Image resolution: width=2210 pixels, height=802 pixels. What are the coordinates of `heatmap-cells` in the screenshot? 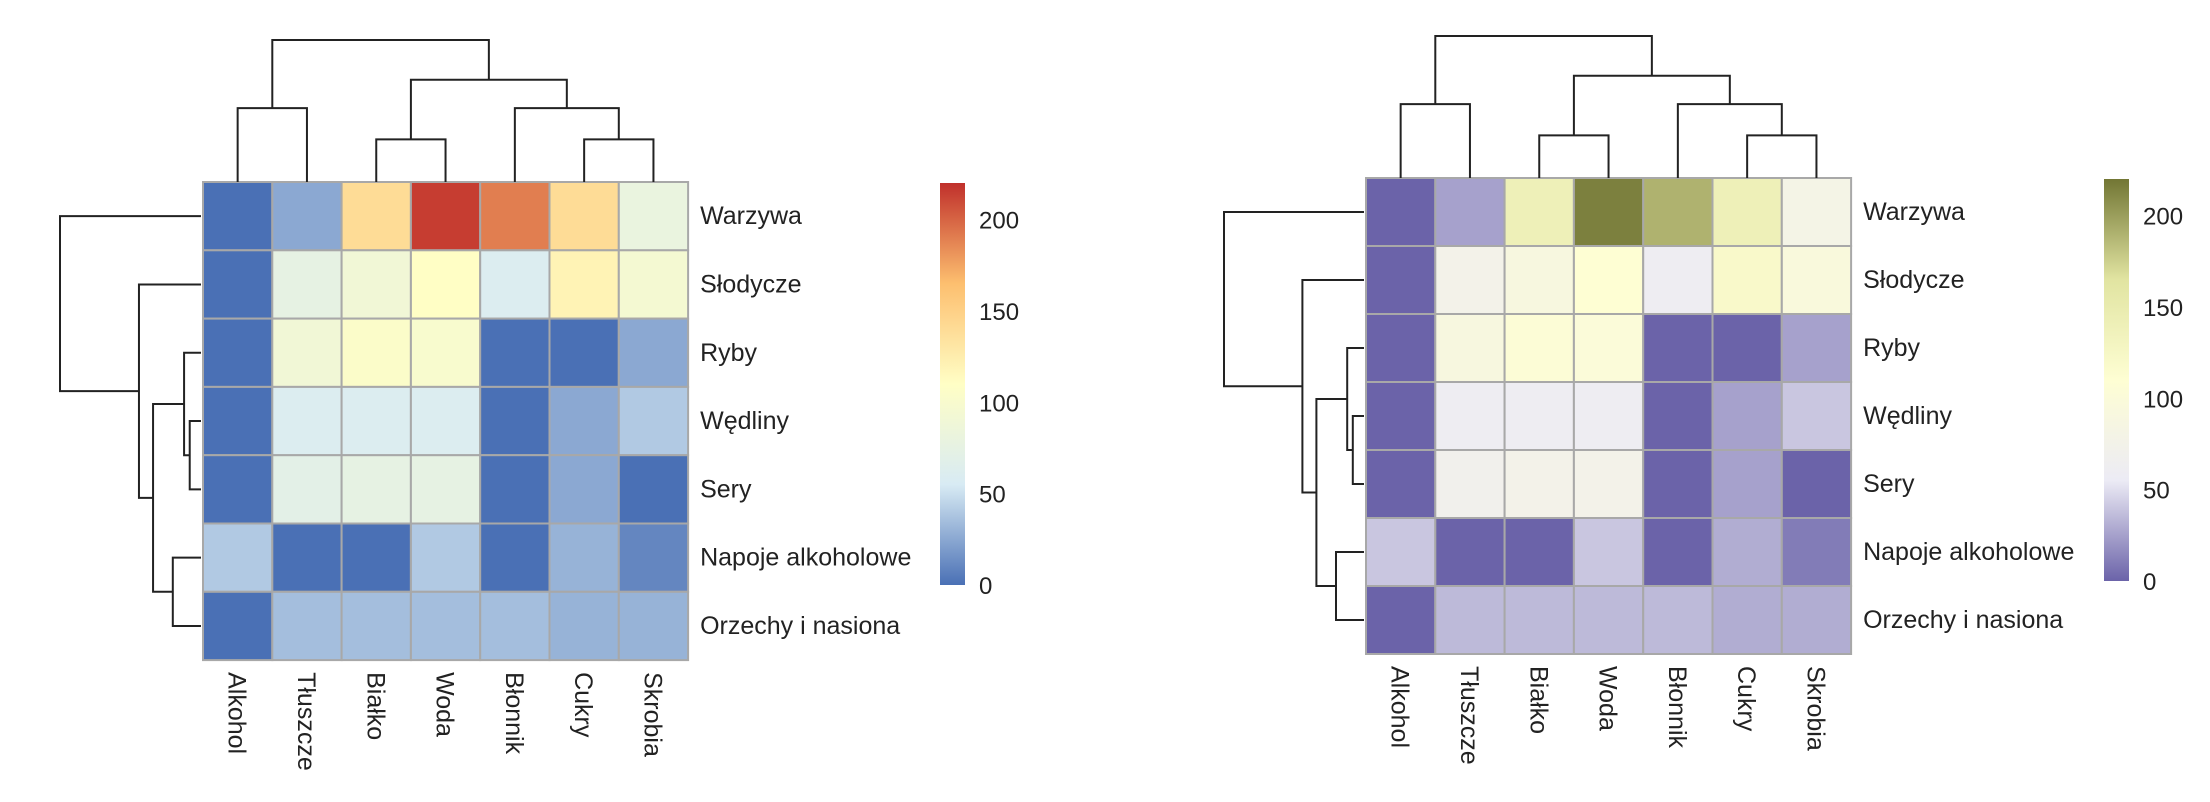 It's located at (1609, 416).